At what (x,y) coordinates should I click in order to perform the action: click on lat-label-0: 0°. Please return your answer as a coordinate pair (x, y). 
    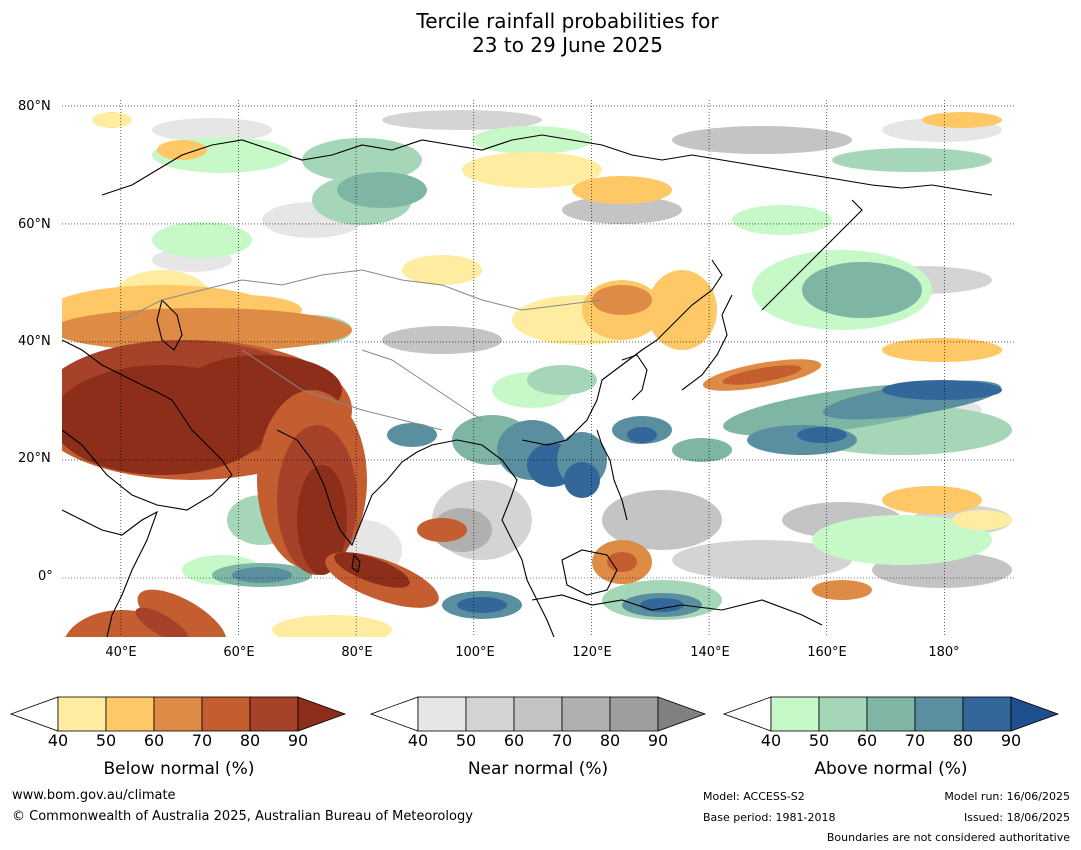
    Looking at the image, I should click on (45, 576).